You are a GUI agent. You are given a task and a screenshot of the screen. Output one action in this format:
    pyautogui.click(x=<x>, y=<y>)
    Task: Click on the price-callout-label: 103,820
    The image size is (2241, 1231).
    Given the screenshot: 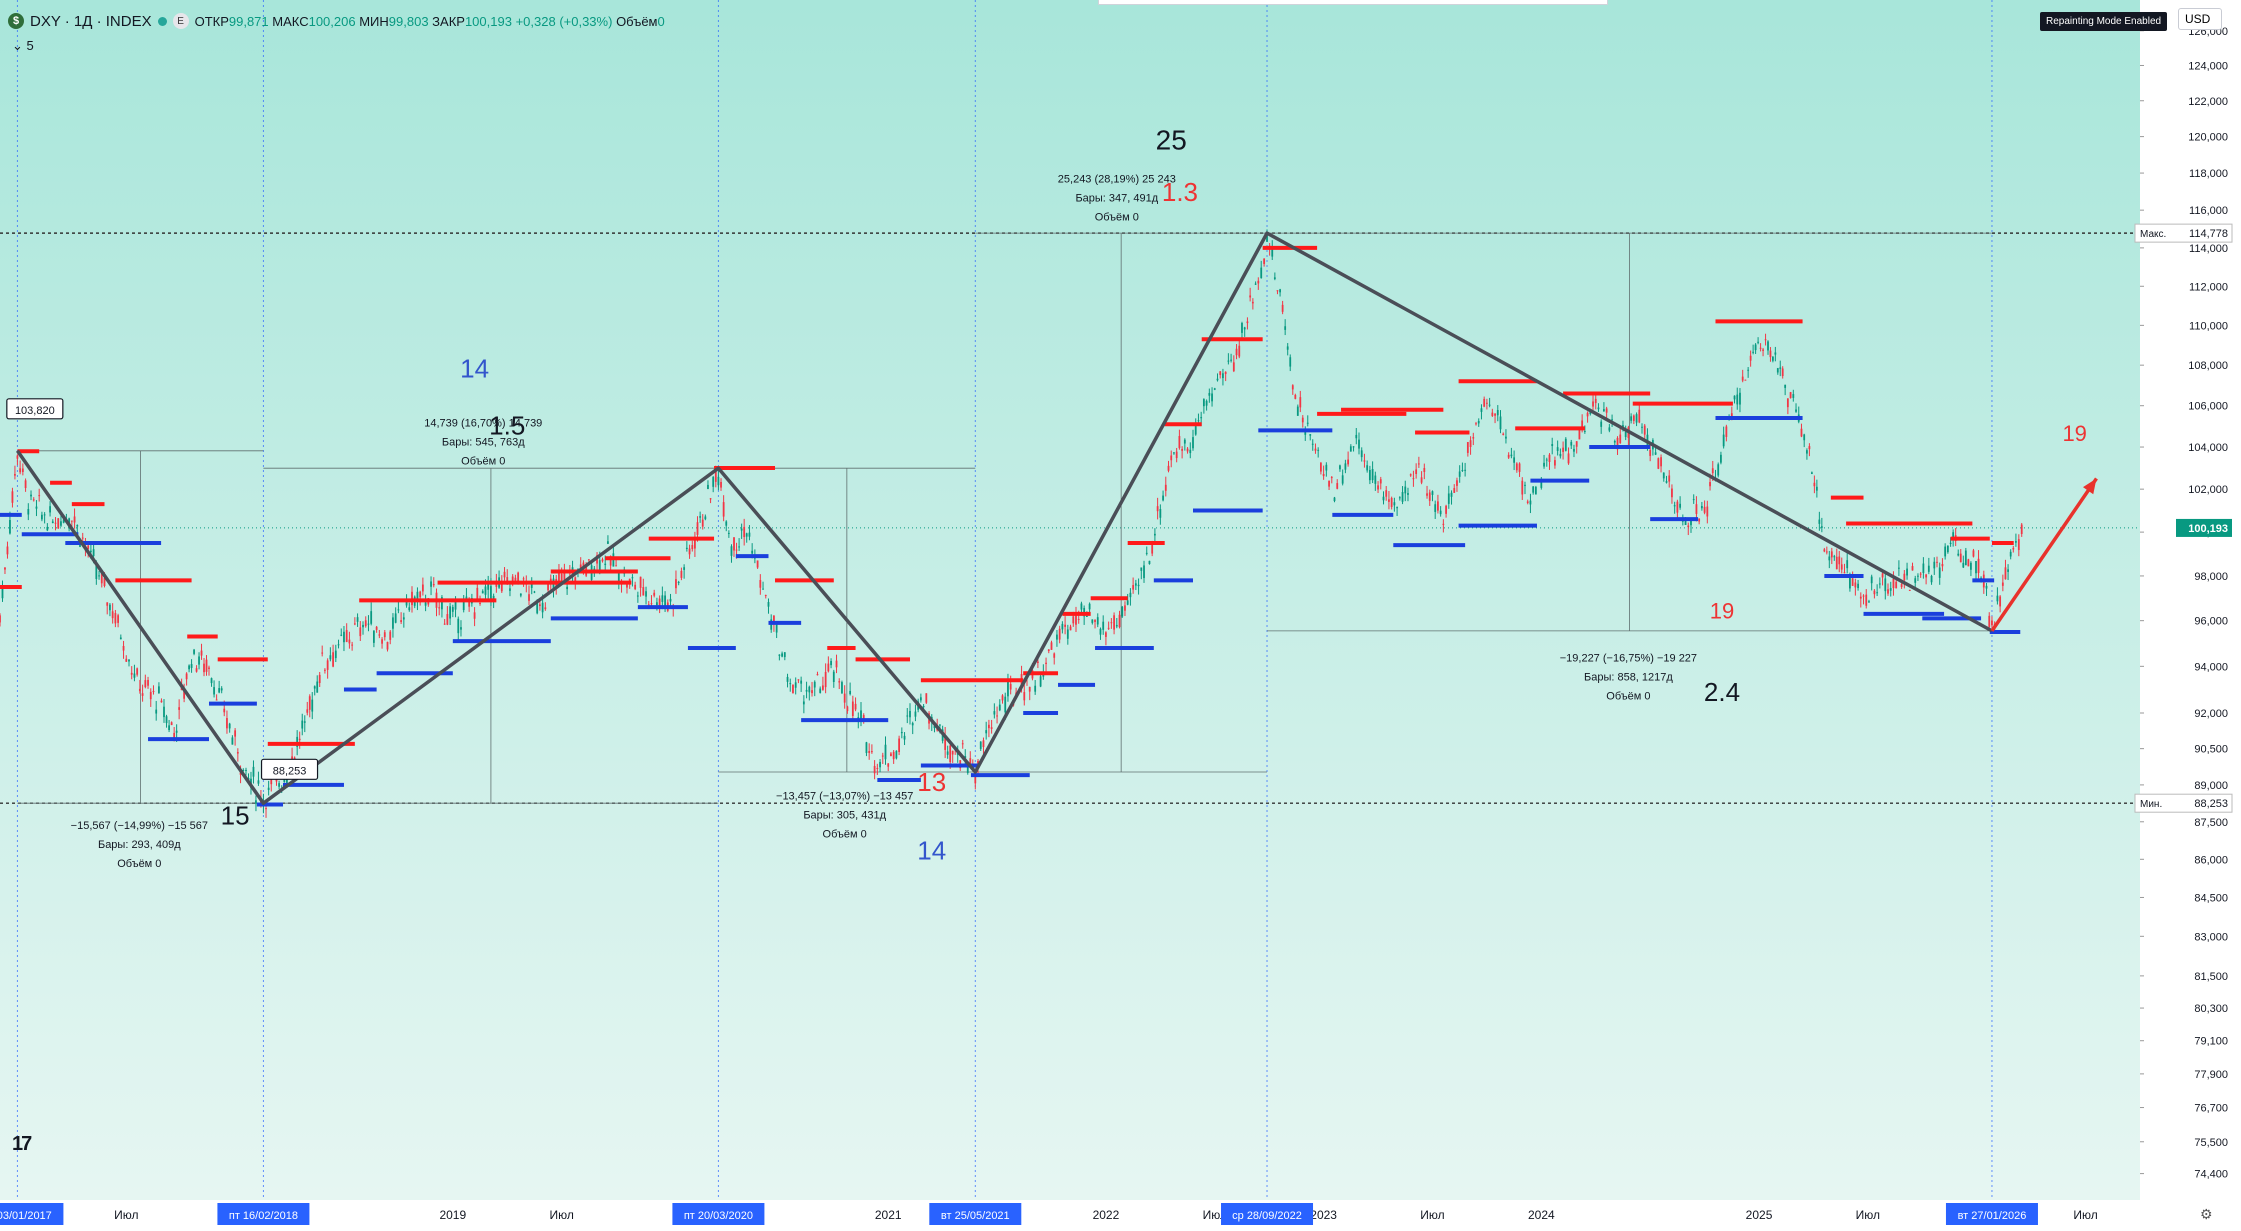 What is the action you would take?
    pyautogui.click(x=35, y=411)
    